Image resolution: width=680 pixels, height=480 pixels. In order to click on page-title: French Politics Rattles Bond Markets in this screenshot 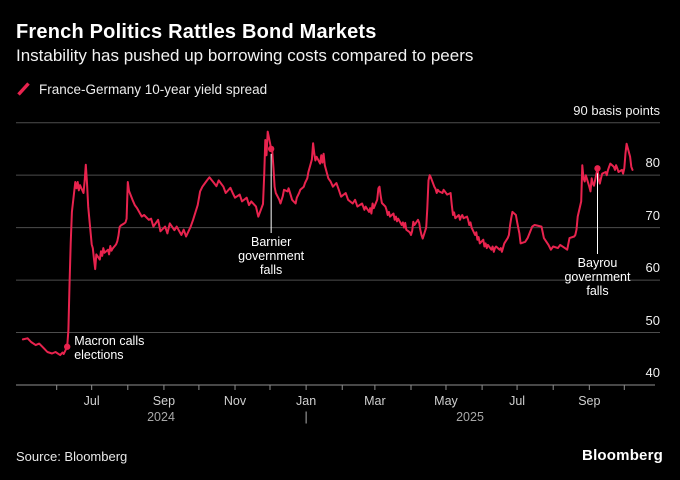, I will do `click(196, 32)`.